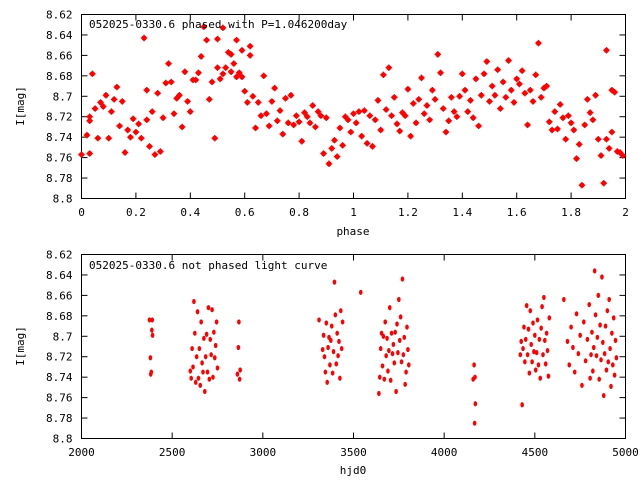 Image resolution: width=640 pixels, height=480 pixels. What do you see at coordinates (59, 107) in the screenshot?
I see `phased-plot-y-tick-labels: 8.62 8.64 8.66 8.68 8.7 8.72 8.74 8.76 8.78 8.8` at bounding box center [59, 107].